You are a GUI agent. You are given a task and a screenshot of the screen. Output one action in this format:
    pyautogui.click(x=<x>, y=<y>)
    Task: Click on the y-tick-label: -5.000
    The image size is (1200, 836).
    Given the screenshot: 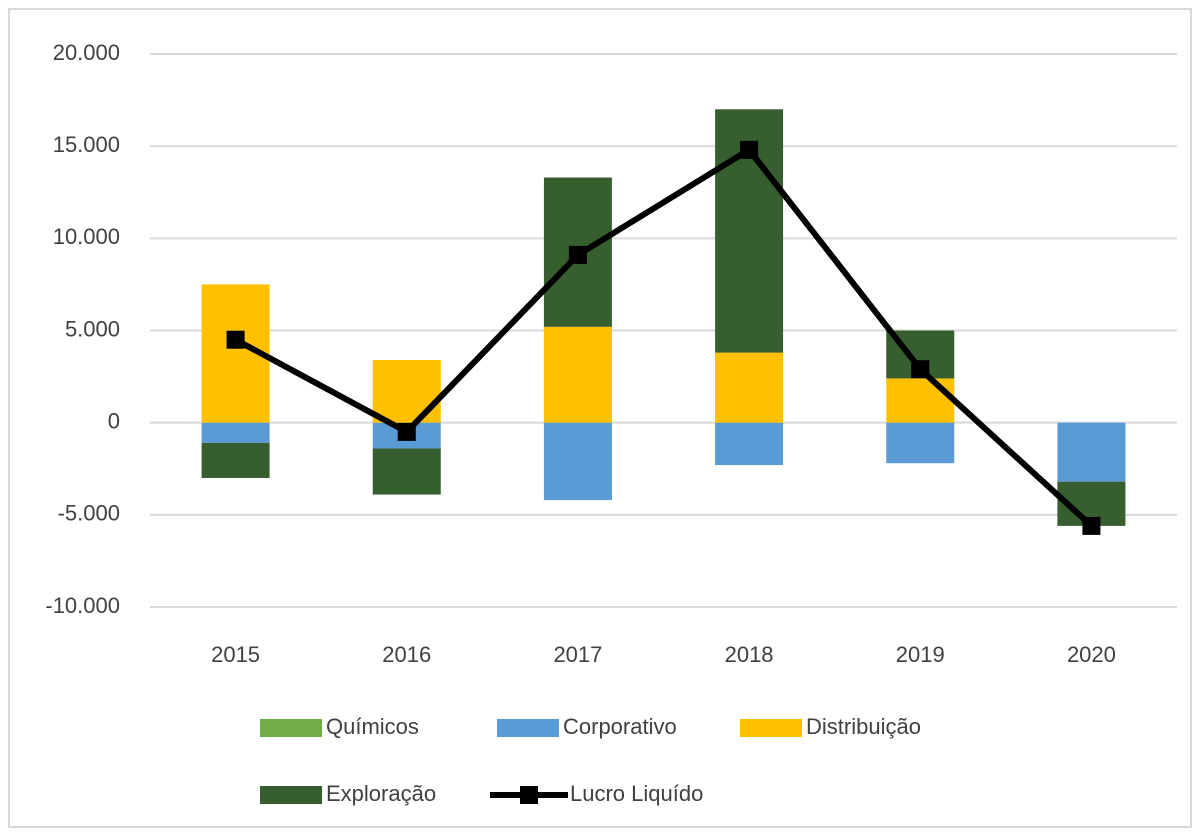 What is the action you would take?
    pyautogui.click(x=89, y=513)
    